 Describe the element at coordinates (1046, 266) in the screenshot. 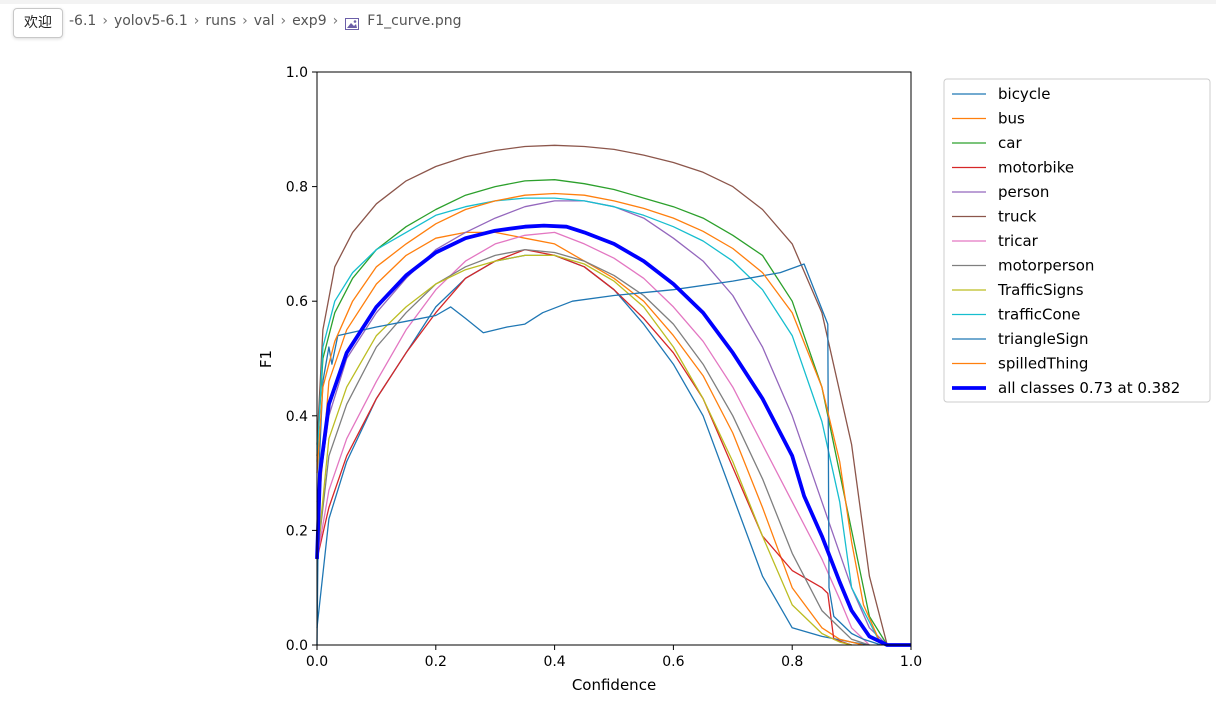

I see `legend-label: motorperson` at that location.